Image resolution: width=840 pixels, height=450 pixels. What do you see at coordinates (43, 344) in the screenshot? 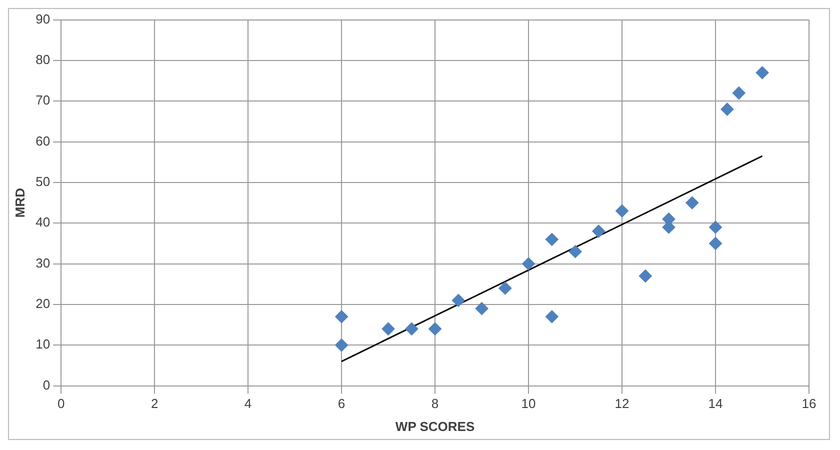
I see `y-tick-label: 10` at bounding box center [43, 344].